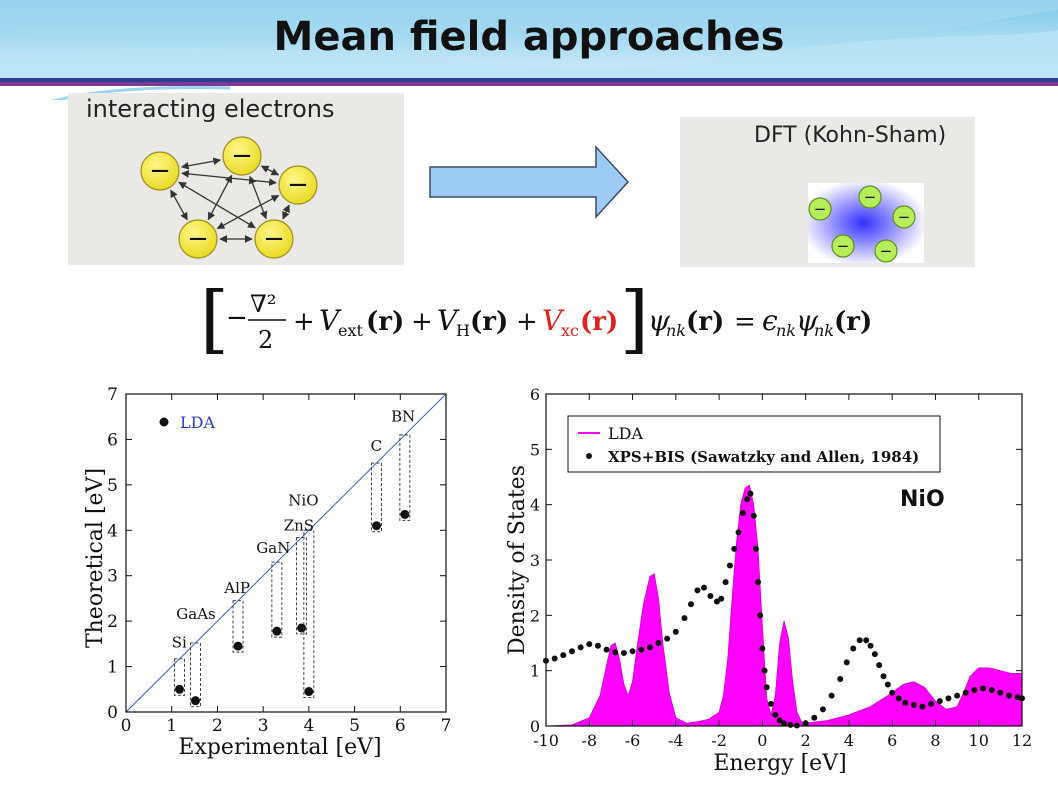 This screenshot has width=1058, height=793. Describe the element at coordinates (870, 197) in the screenshot. I see `kohn-sham-charge-label: −` at that location.